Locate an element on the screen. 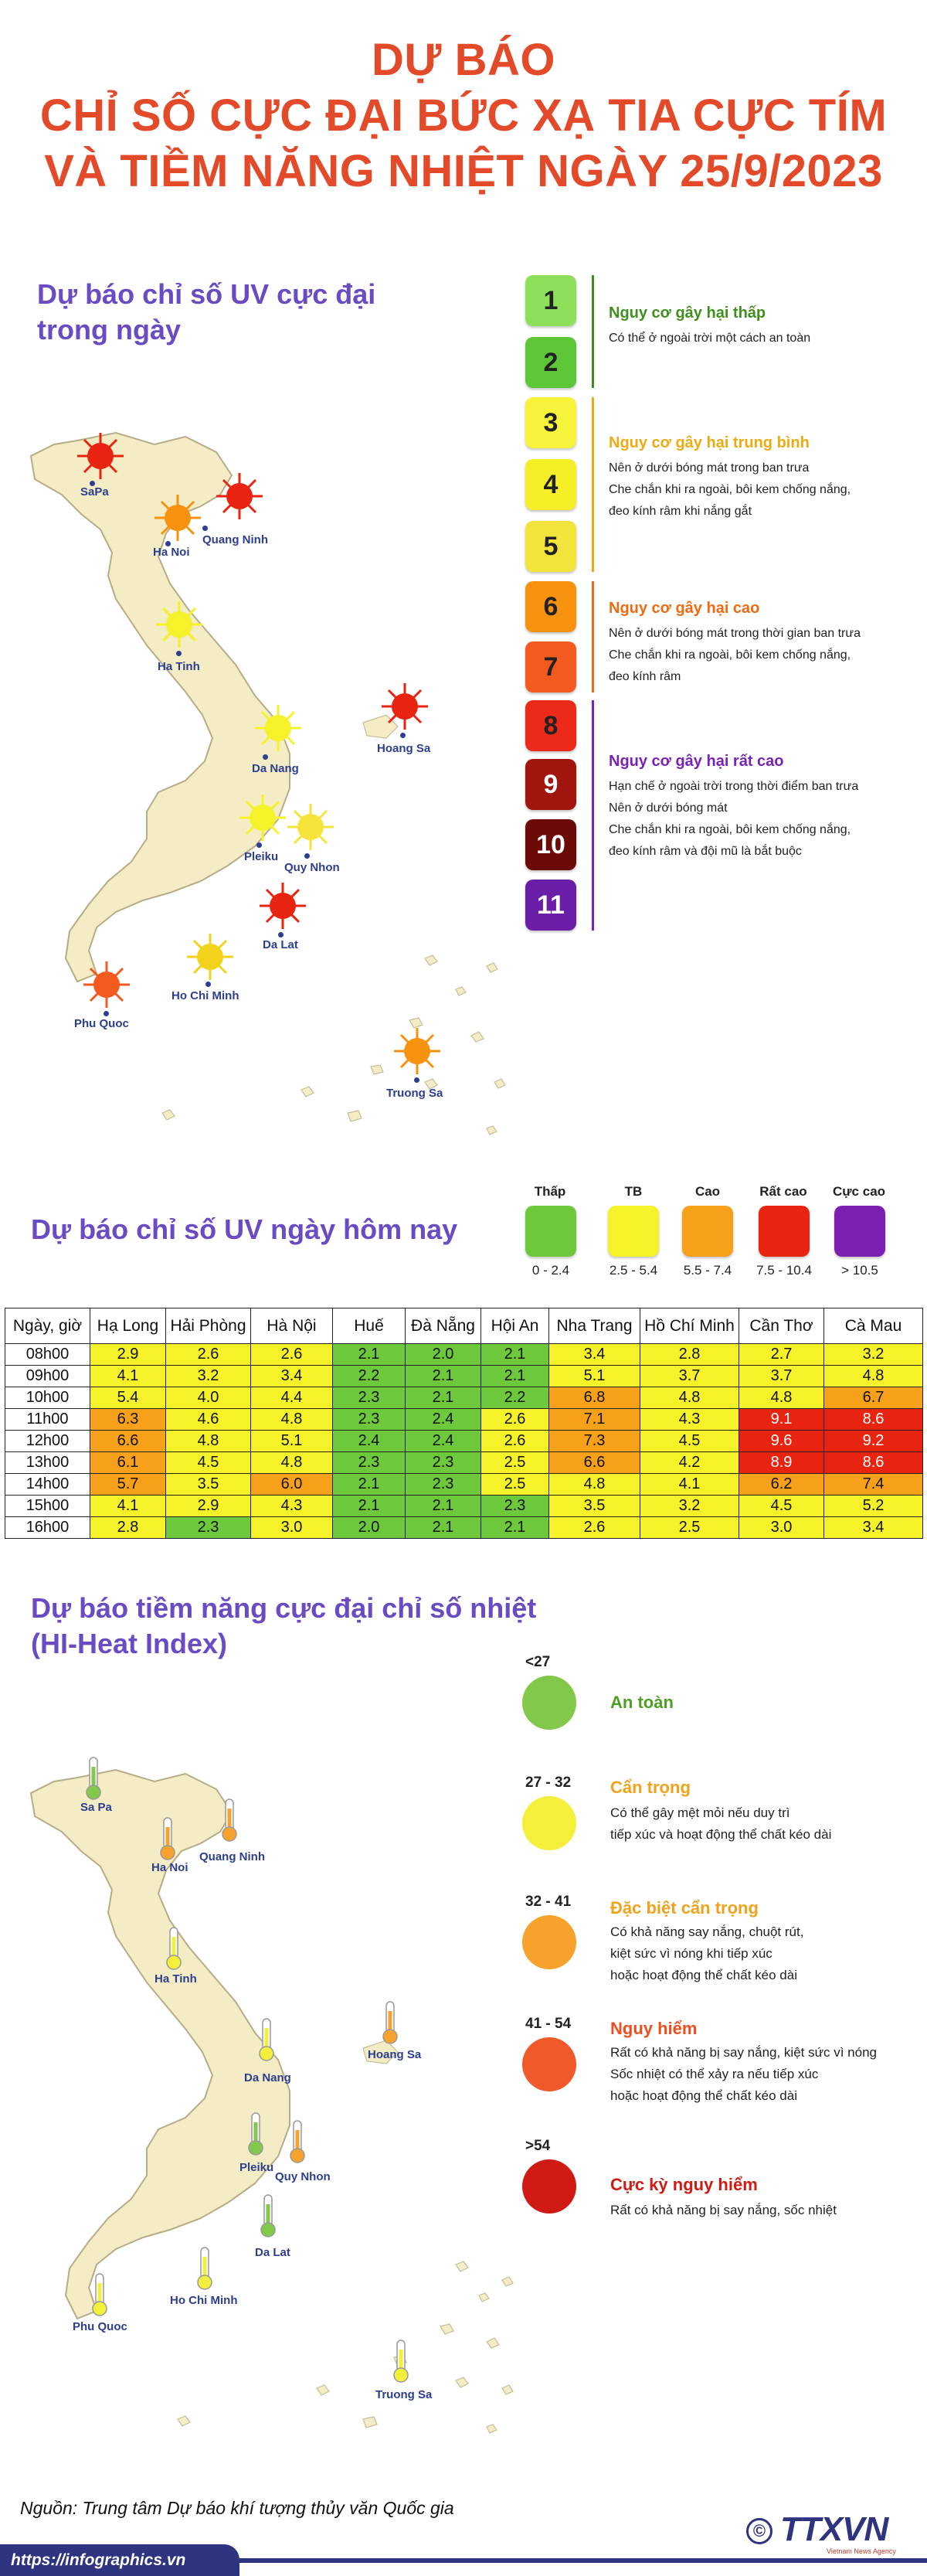 The width and height of the screenshot is (927, 2576). hi-city-label-quynhon: Quy Nhon is located at coordinates (303, 2176).